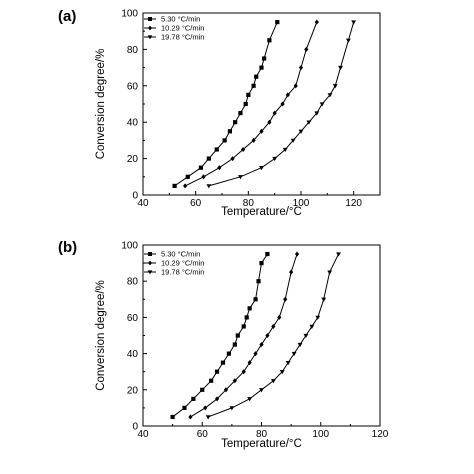 The image size is (474, 474). What do you see at coordinates (249, 203) in the screenshot?
I see `x-tick-label: 80` at bounding box center [249, 203].